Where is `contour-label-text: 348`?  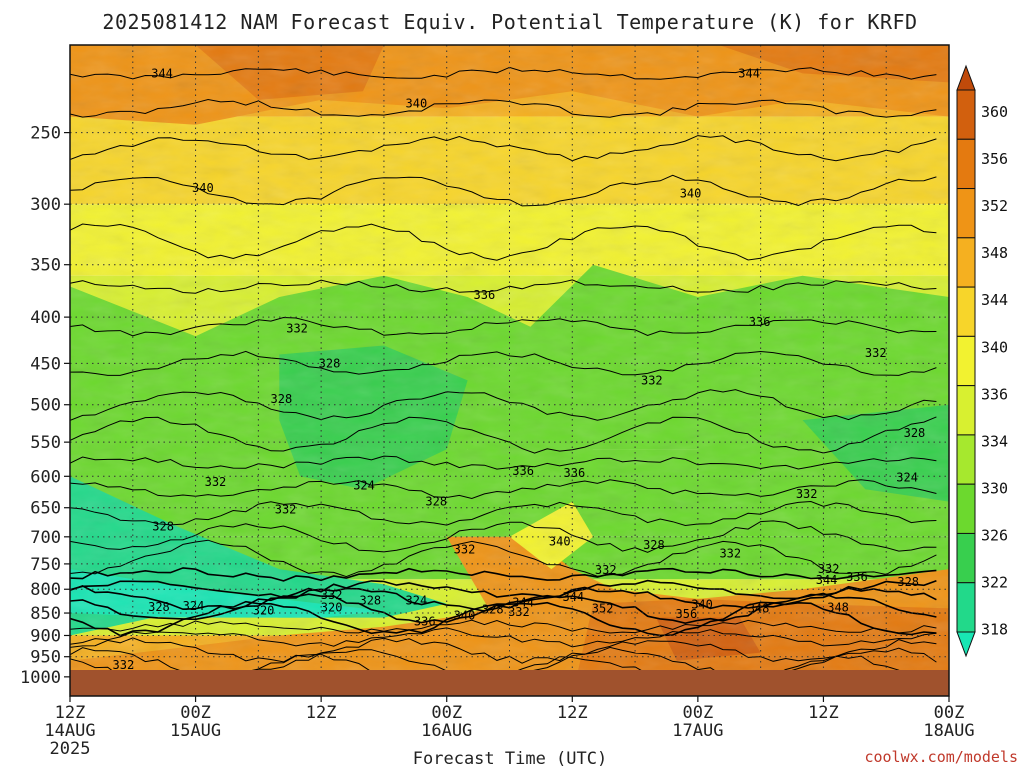
contour-label-text: 348 is located at coordinates (759, 608).